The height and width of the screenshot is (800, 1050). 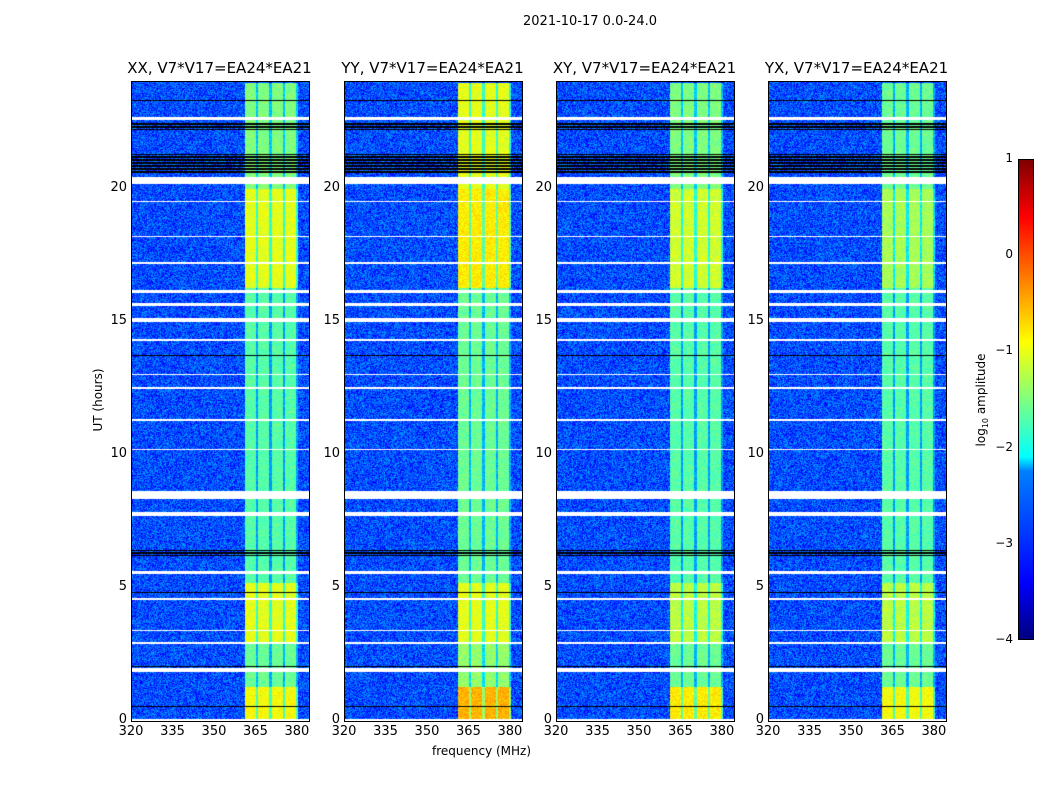 I want to click on colorbar-tick-label: −4, so click(x=1004, y=639).